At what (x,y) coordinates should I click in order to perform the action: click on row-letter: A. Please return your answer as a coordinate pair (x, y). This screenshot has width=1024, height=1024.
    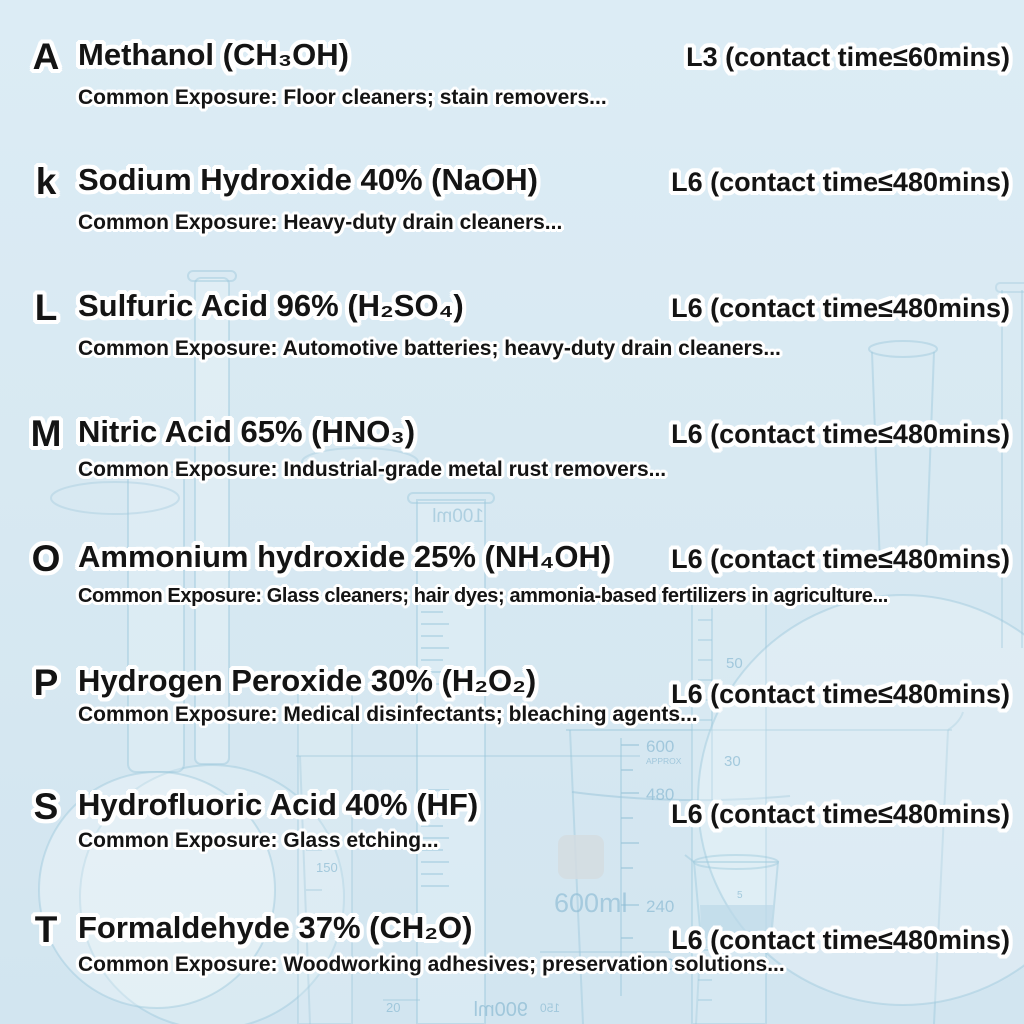
    Looking at the image, I should click on (46, 56).